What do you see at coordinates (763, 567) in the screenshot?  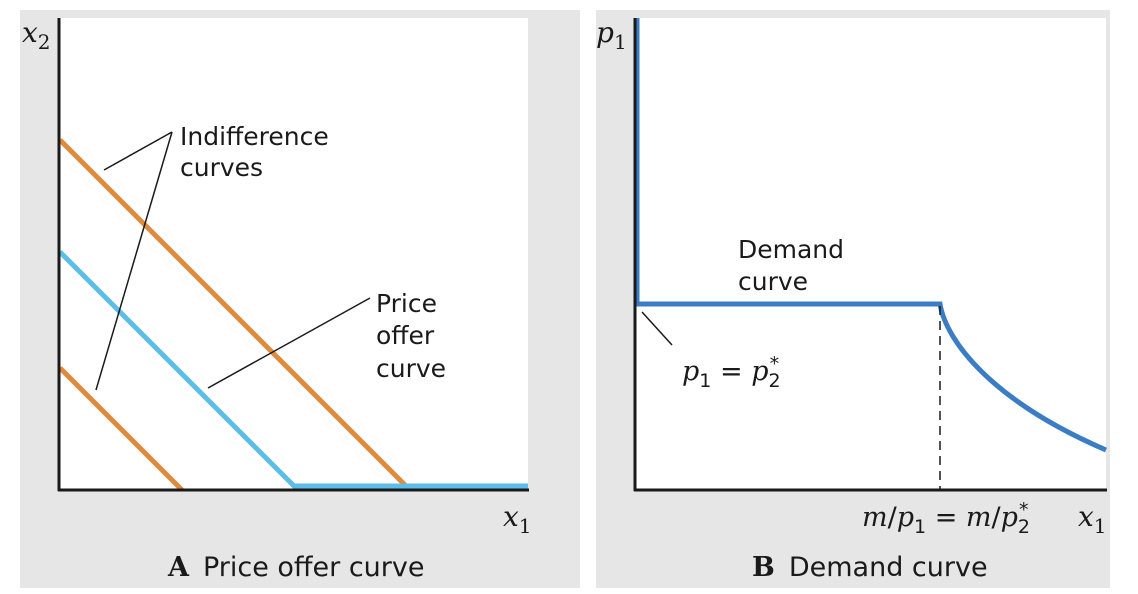 I see `panel-b-caption-letter: B` at bounding box center [763, 567].